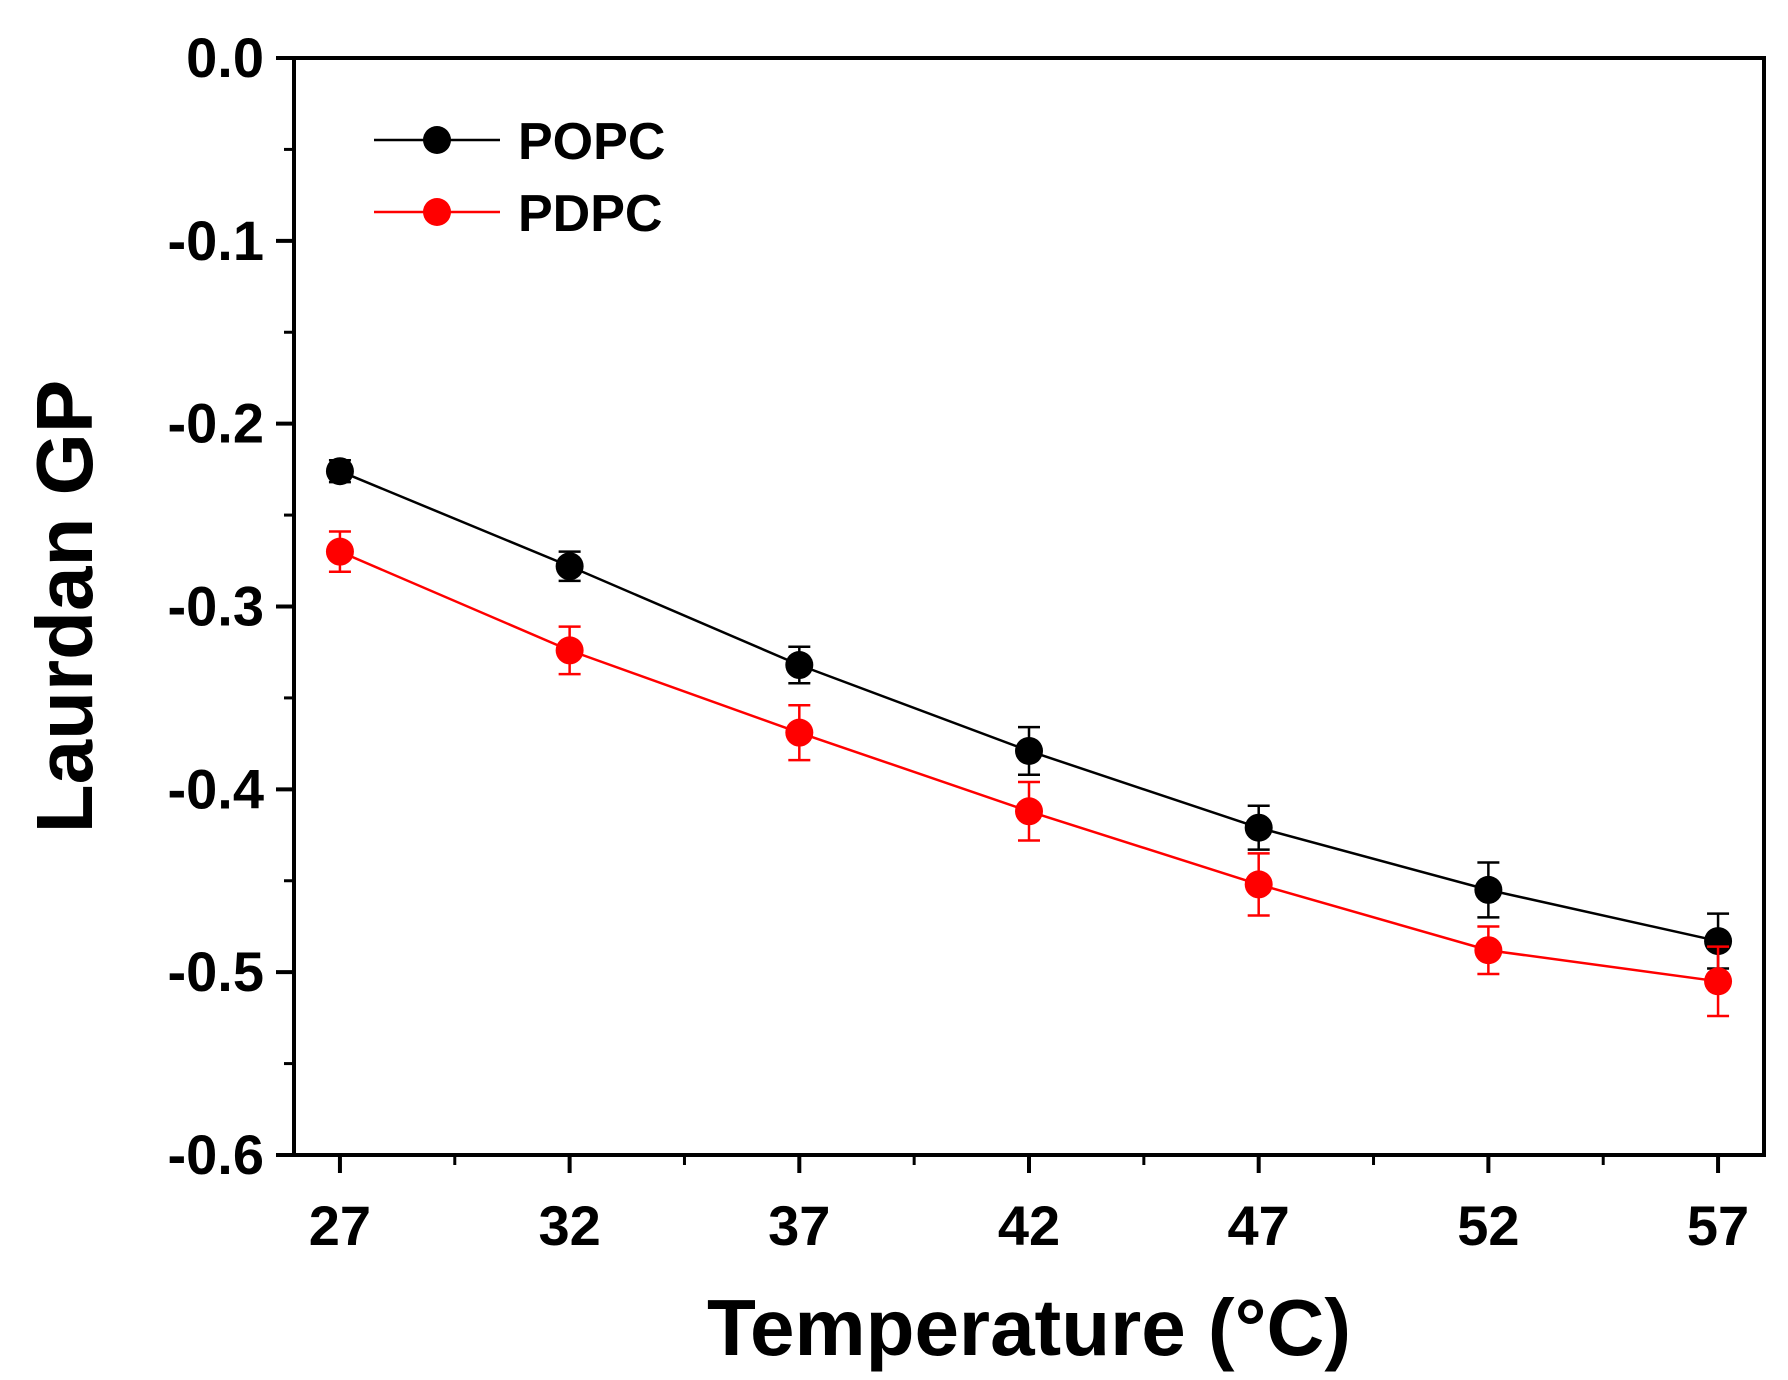 This screenshot has width=1788, height=1380. What do you see at coordinates (1488, 1225) in the screenshot?
I see `x-tick-label: 52` at bounding box center [1488, 1225].